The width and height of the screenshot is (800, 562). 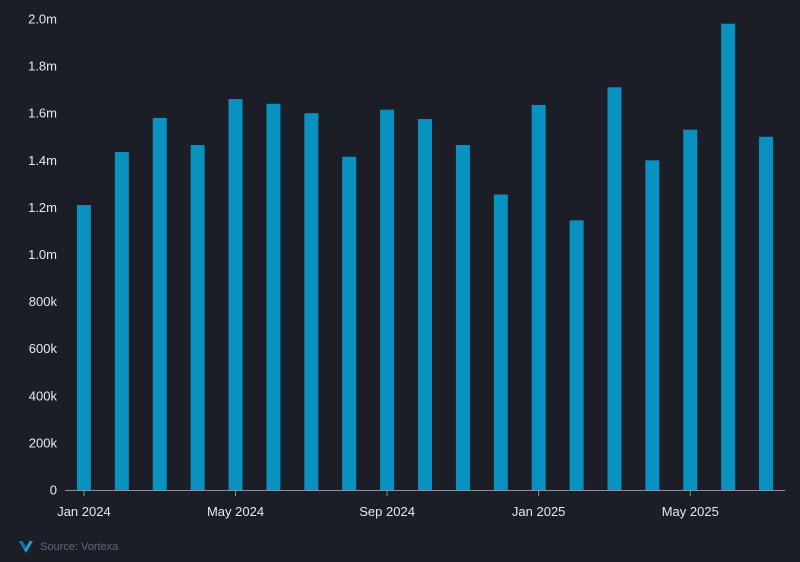 I want to click on y-tick-label: 600k, so click(x=43, y=348).